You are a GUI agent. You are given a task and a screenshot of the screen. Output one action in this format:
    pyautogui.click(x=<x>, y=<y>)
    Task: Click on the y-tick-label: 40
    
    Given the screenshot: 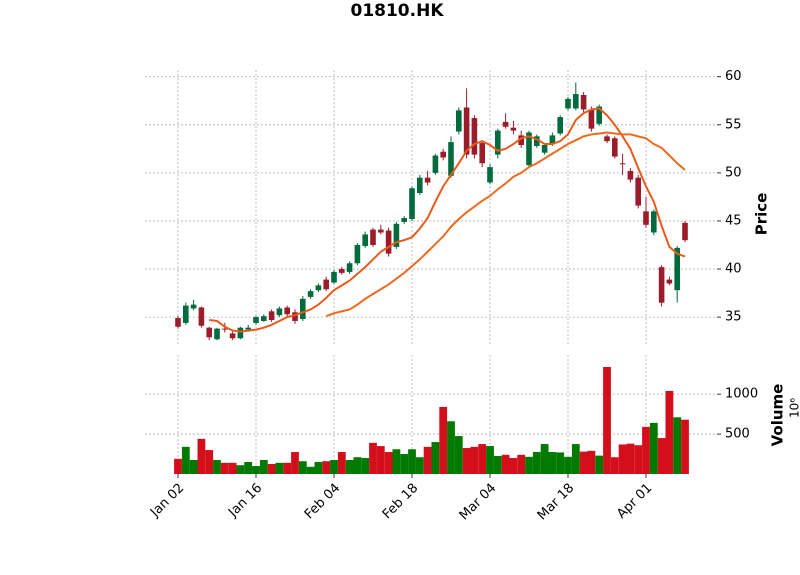 What is the action you would take?
    pyautogui.click(x=733, y=269)
    